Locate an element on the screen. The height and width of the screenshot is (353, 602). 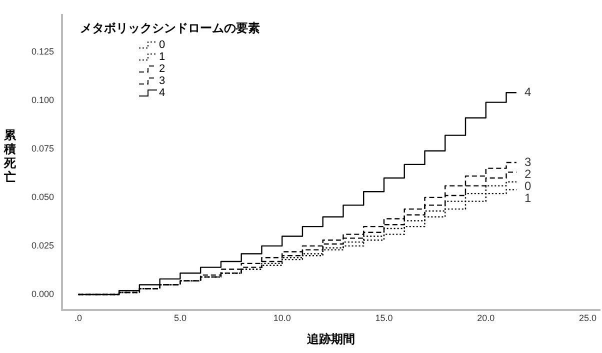
text: 0 is located at coordinates (528, 185).